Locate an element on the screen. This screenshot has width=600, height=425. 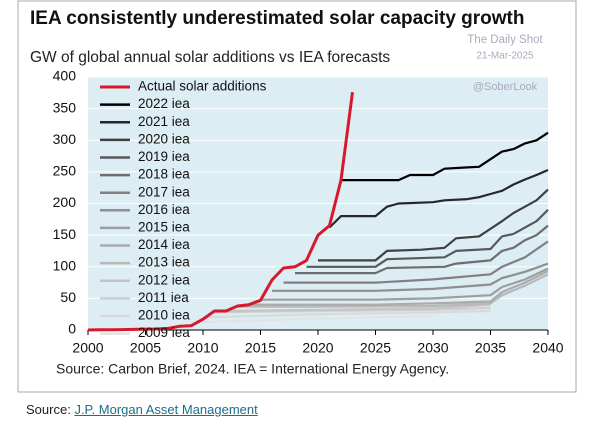
y-tick-label: 0 is located at coordinates (72, 329).